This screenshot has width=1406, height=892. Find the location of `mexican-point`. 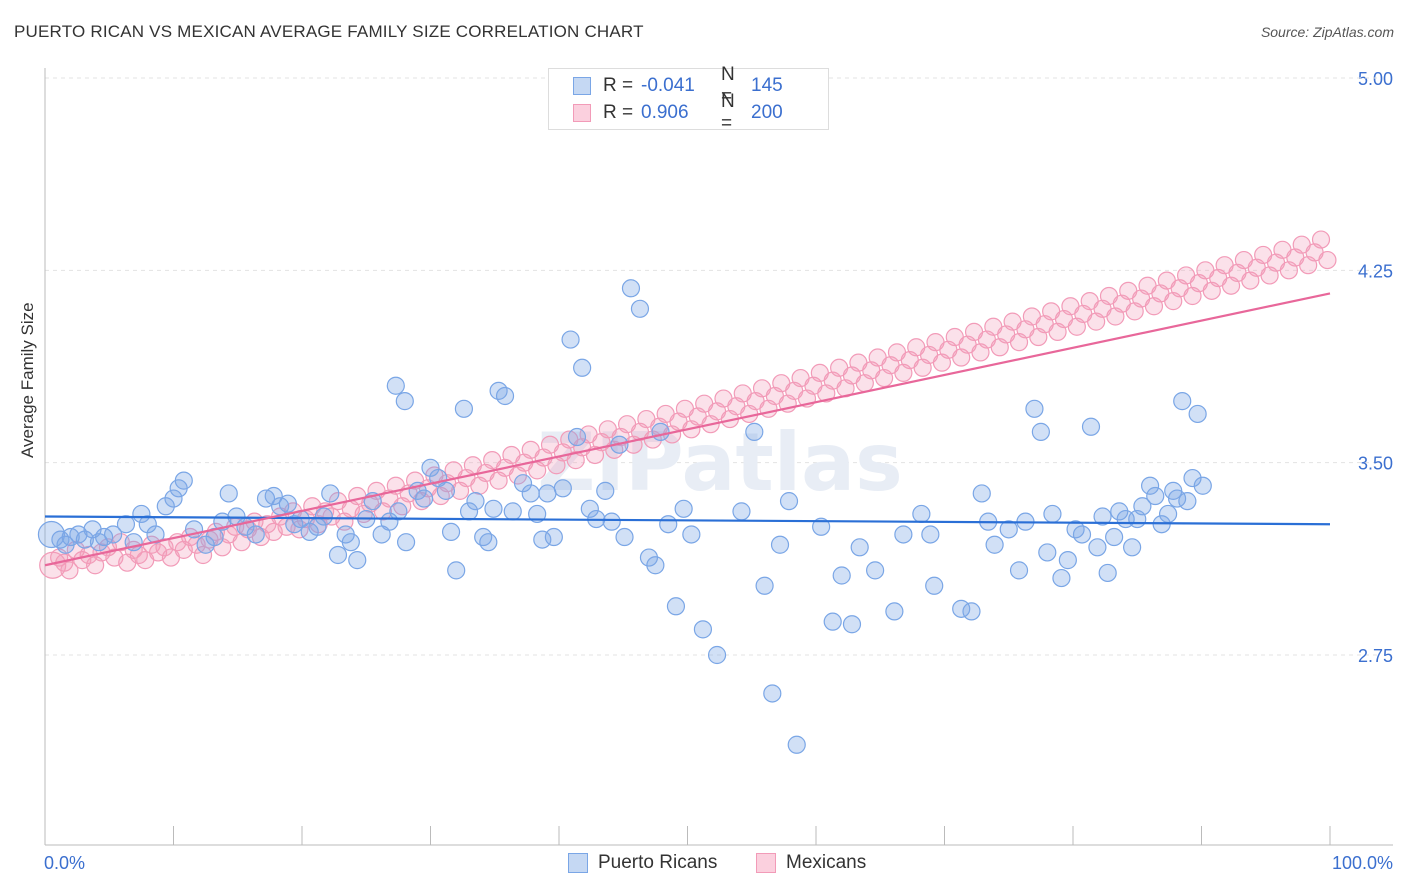

mexican-point is located at coordinates (1321, 239).